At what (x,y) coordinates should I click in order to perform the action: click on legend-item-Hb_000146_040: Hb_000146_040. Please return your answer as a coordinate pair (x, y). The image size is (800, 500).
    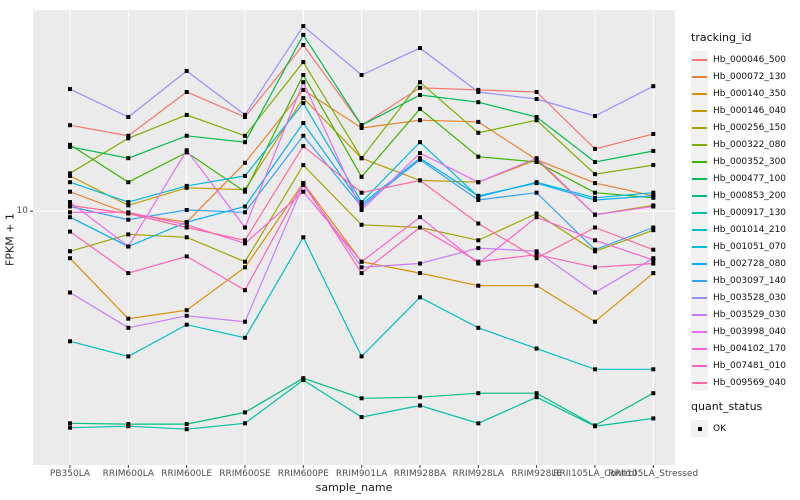
    Looking at the image, I should click on (745, 110).